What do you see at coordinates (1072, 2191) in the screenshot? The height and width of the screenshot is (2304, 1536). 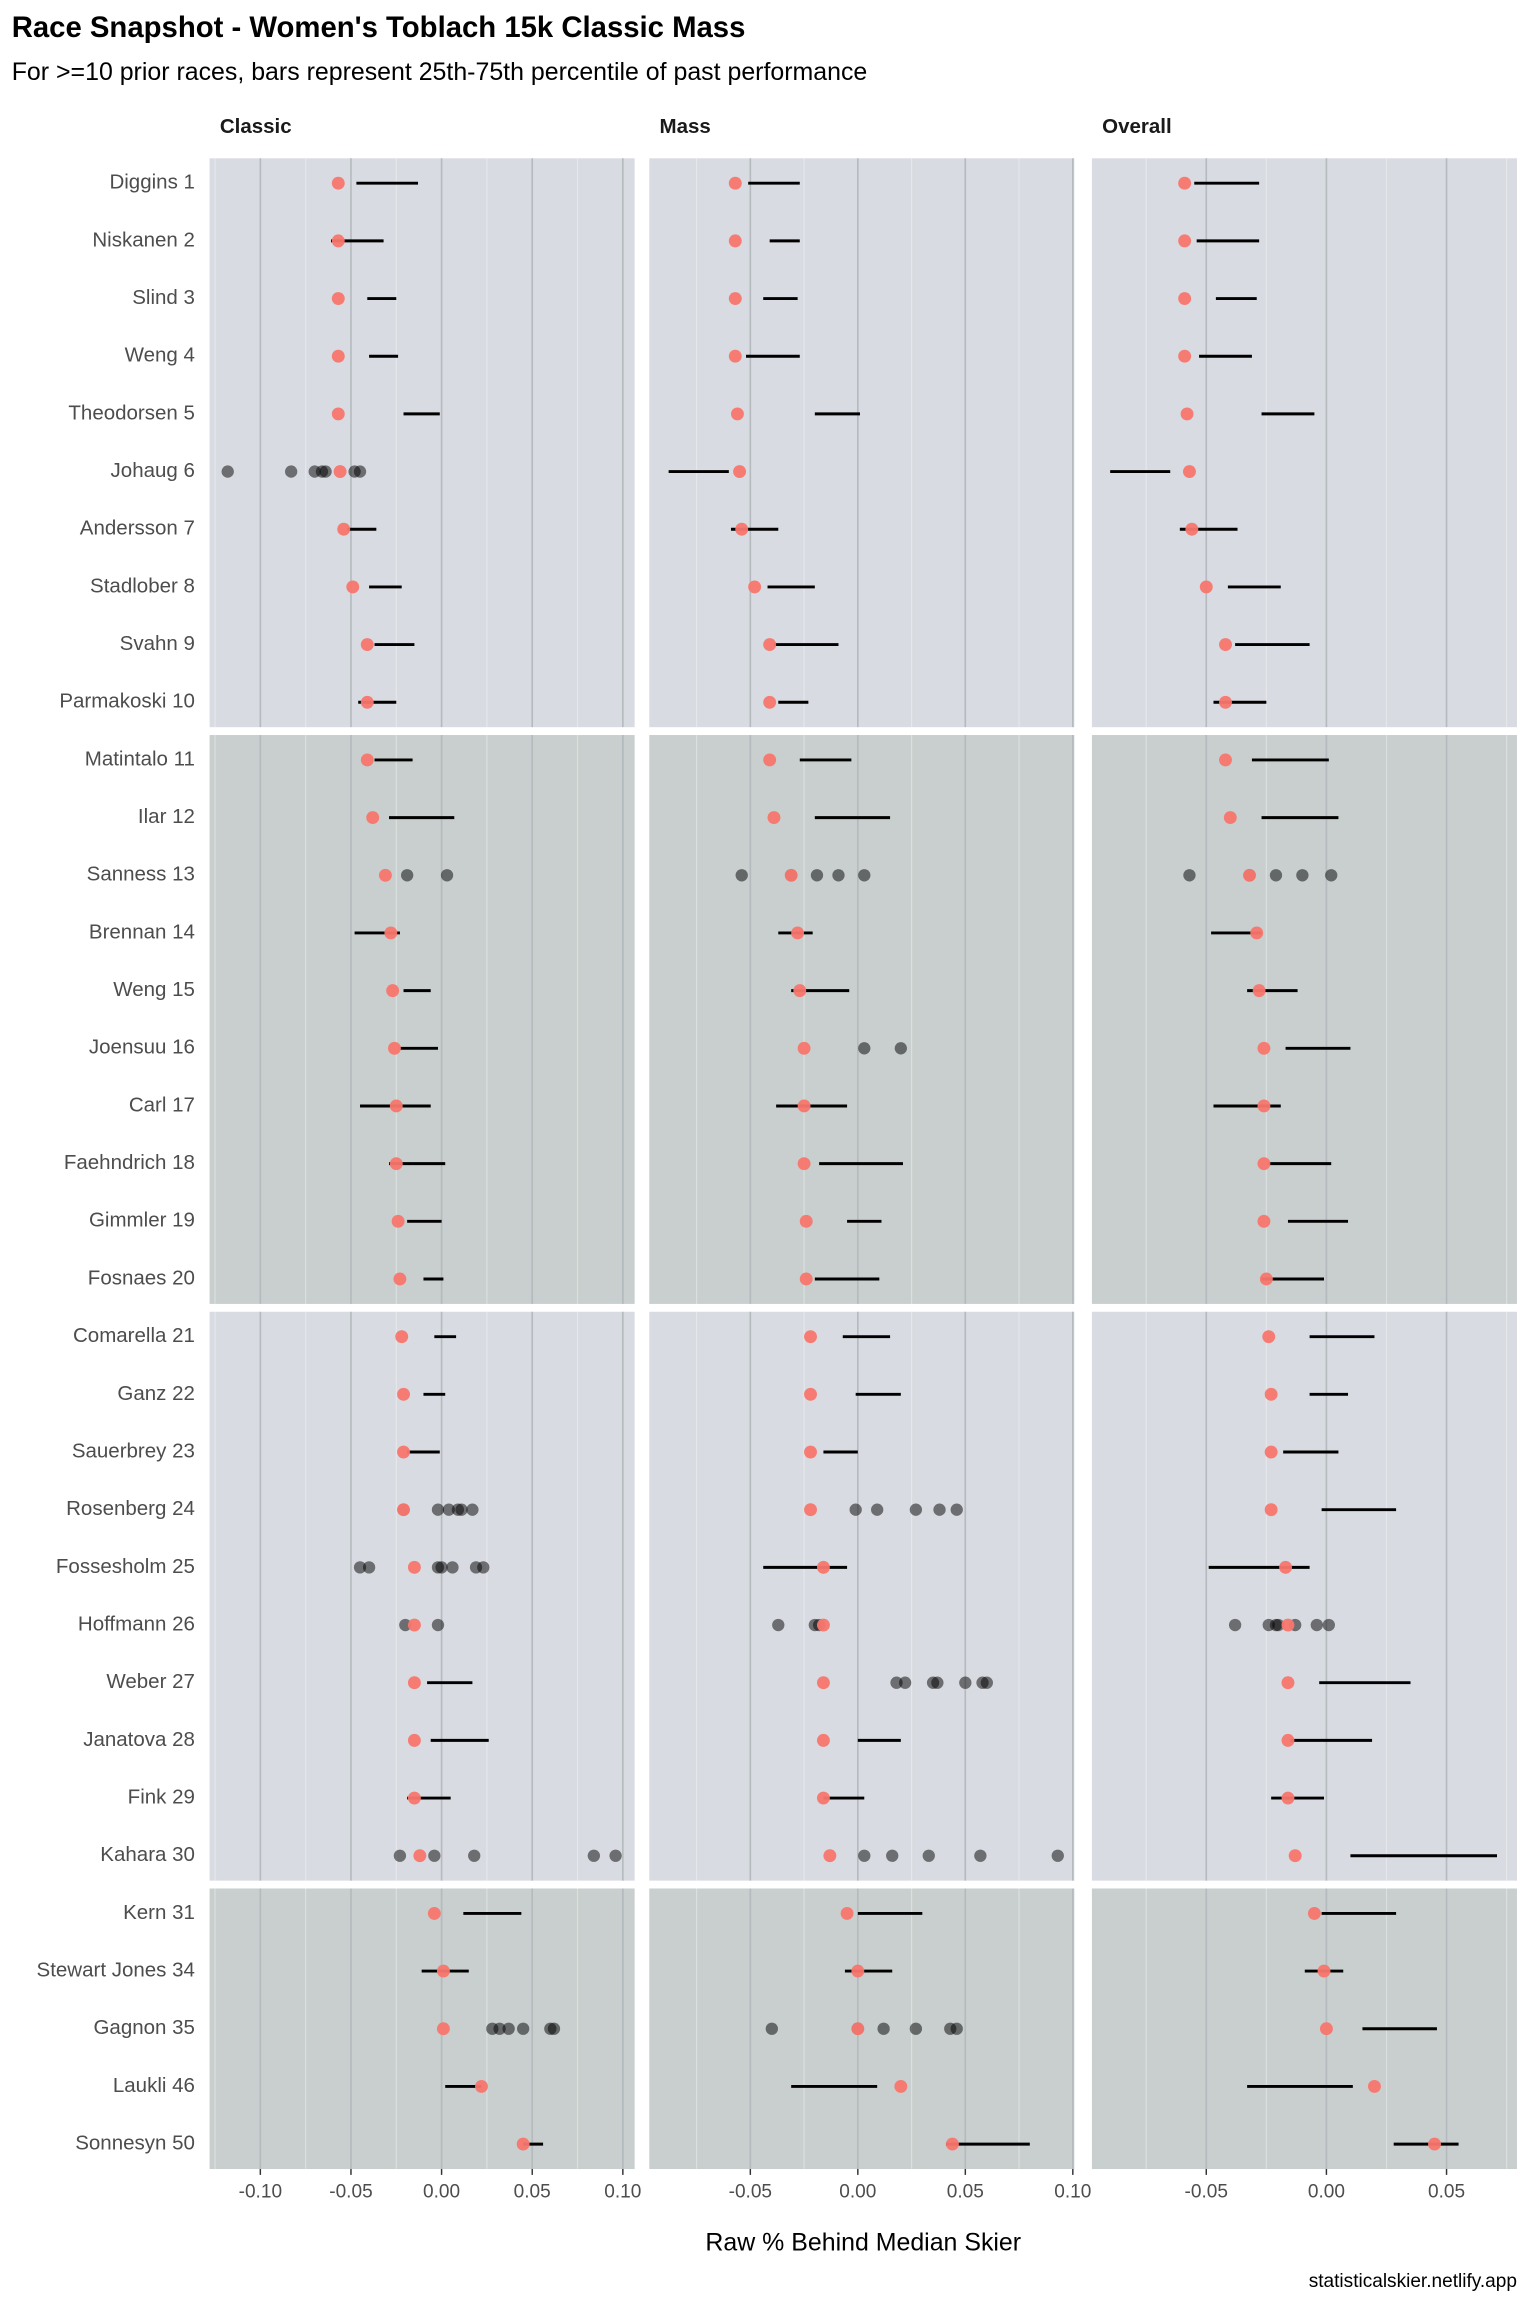 I see `x-tick-label: 0.10` at bounding box center [1072, 2191].